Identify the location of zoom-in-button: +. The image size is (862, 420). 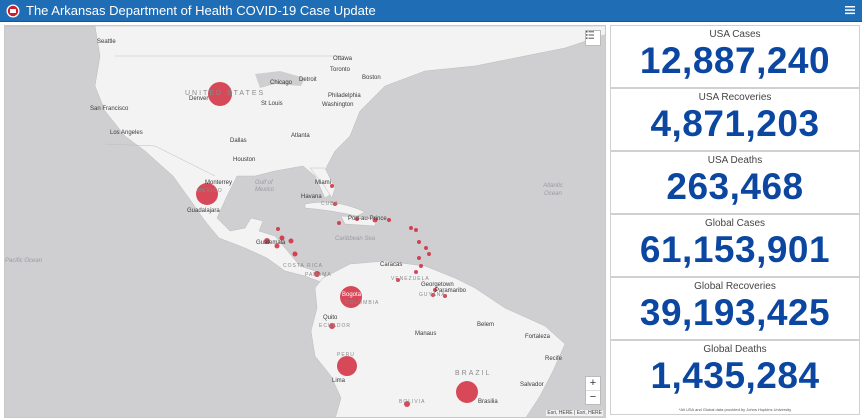
(593, 383).